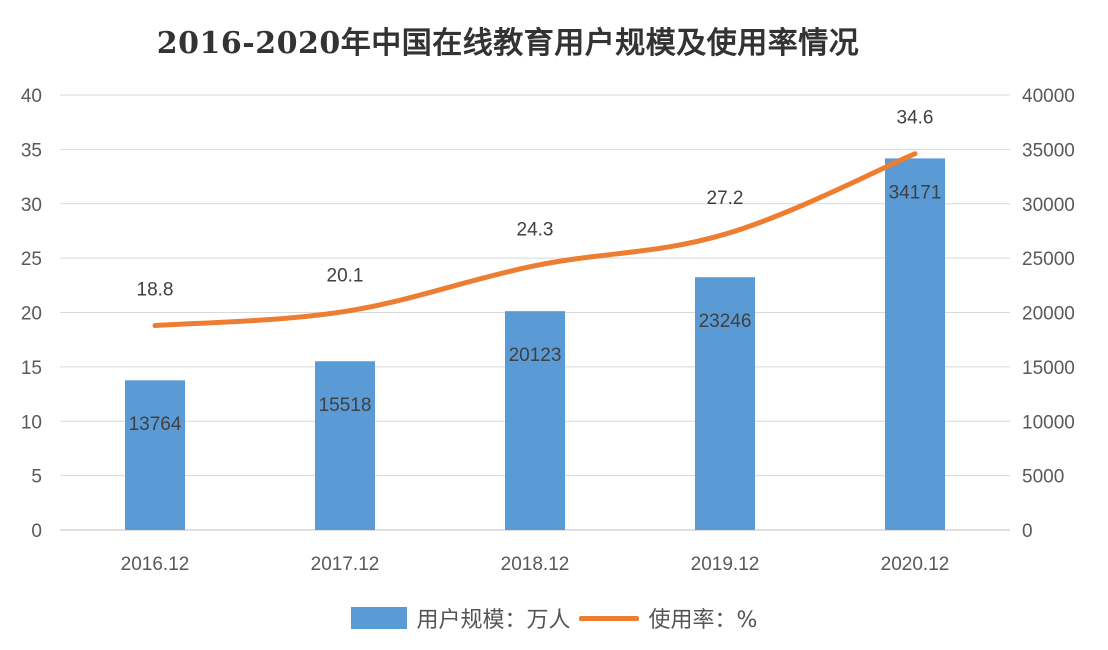 This screenshot has width=1108, height=650. What do you see at coordinates (31, 205) in the screenshot?
I see `y-left-tick-label: 30` at bounding box center [31, 205].